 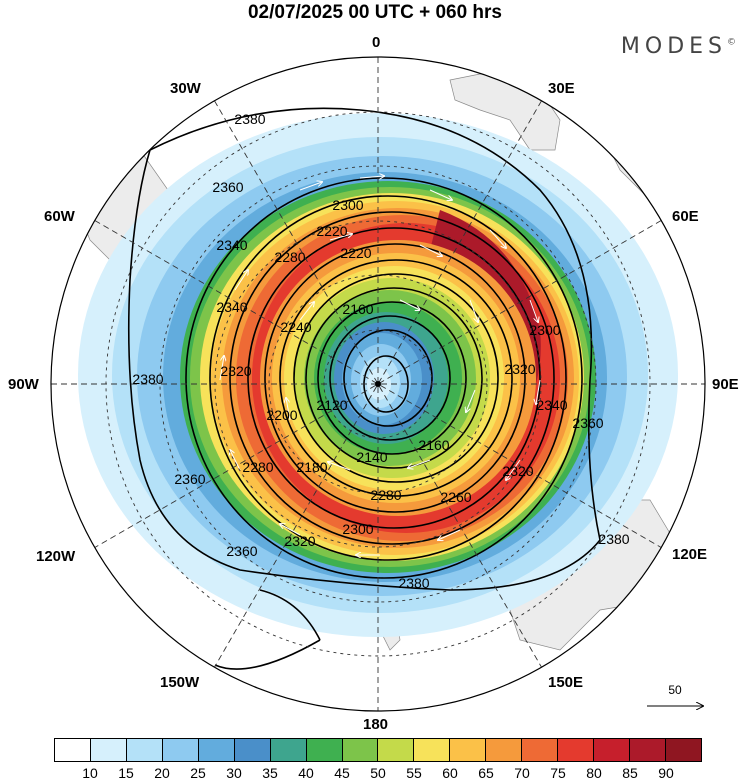 What do you see at coordinates (311, 467) in the screenshot?
I see `contour-label: 2180` at bounding box center [311, 467].